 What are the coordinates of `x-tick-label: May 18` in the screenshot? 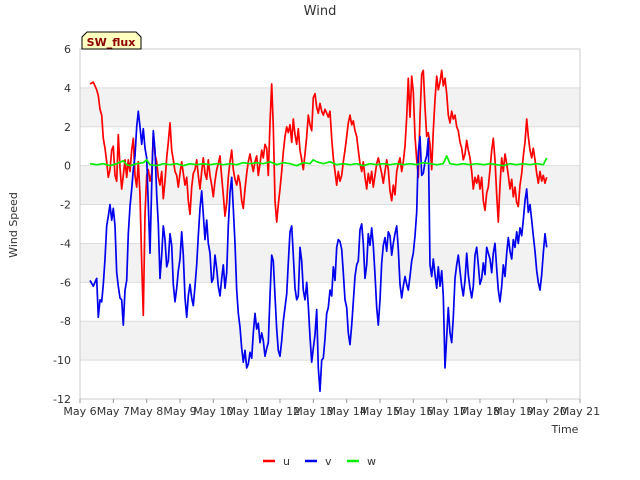 It's located at (480, 411).